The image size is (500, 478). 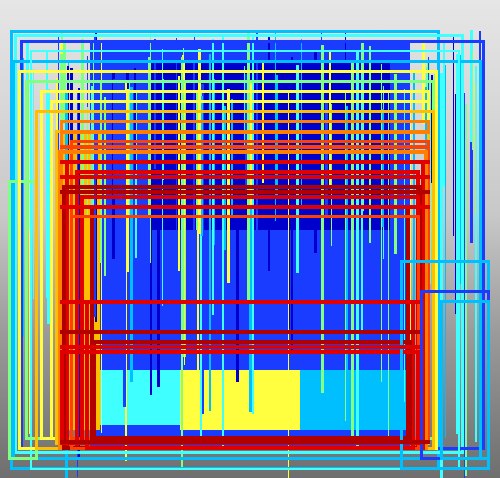 I want to click on heat-region-cyan, so click(x=140, y=397).